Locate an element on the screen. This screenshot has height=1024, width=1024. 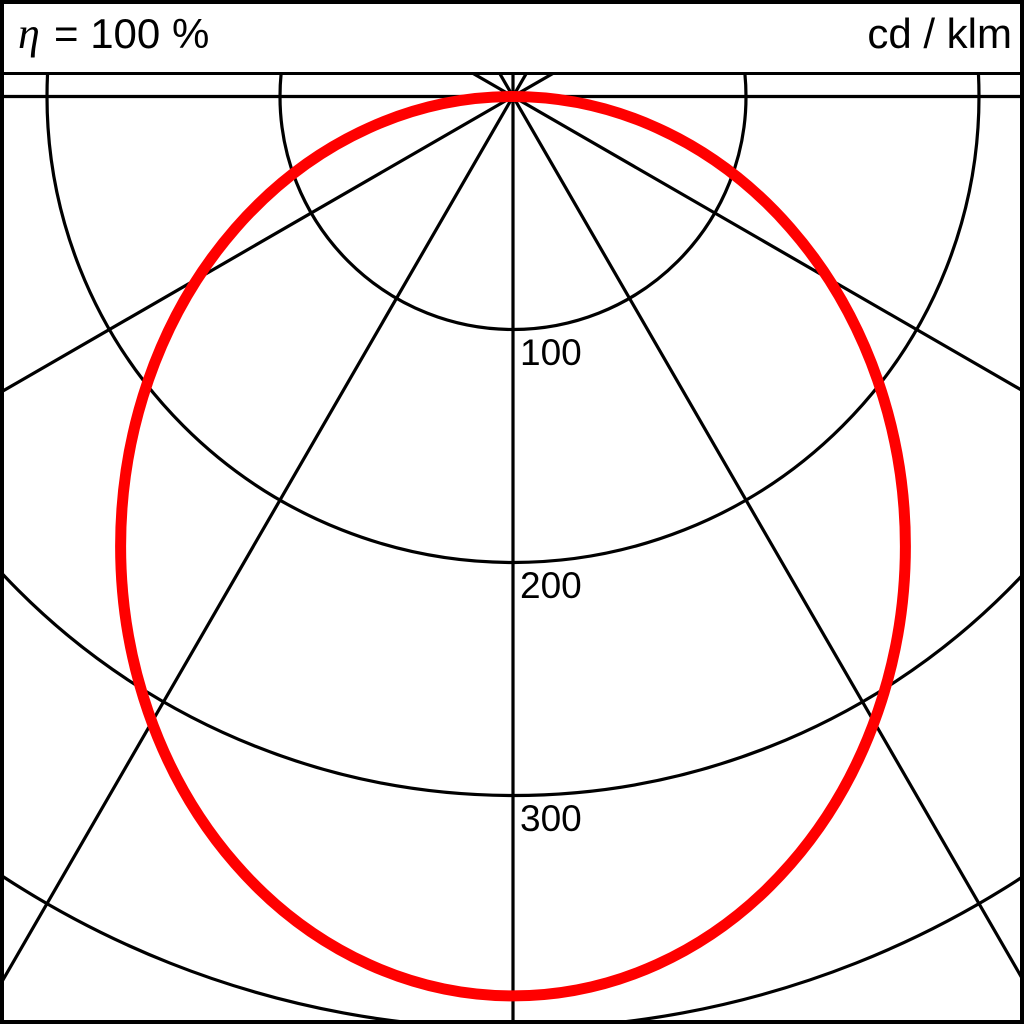
unit-label: cd / klm is located at coordinates (939, 33).